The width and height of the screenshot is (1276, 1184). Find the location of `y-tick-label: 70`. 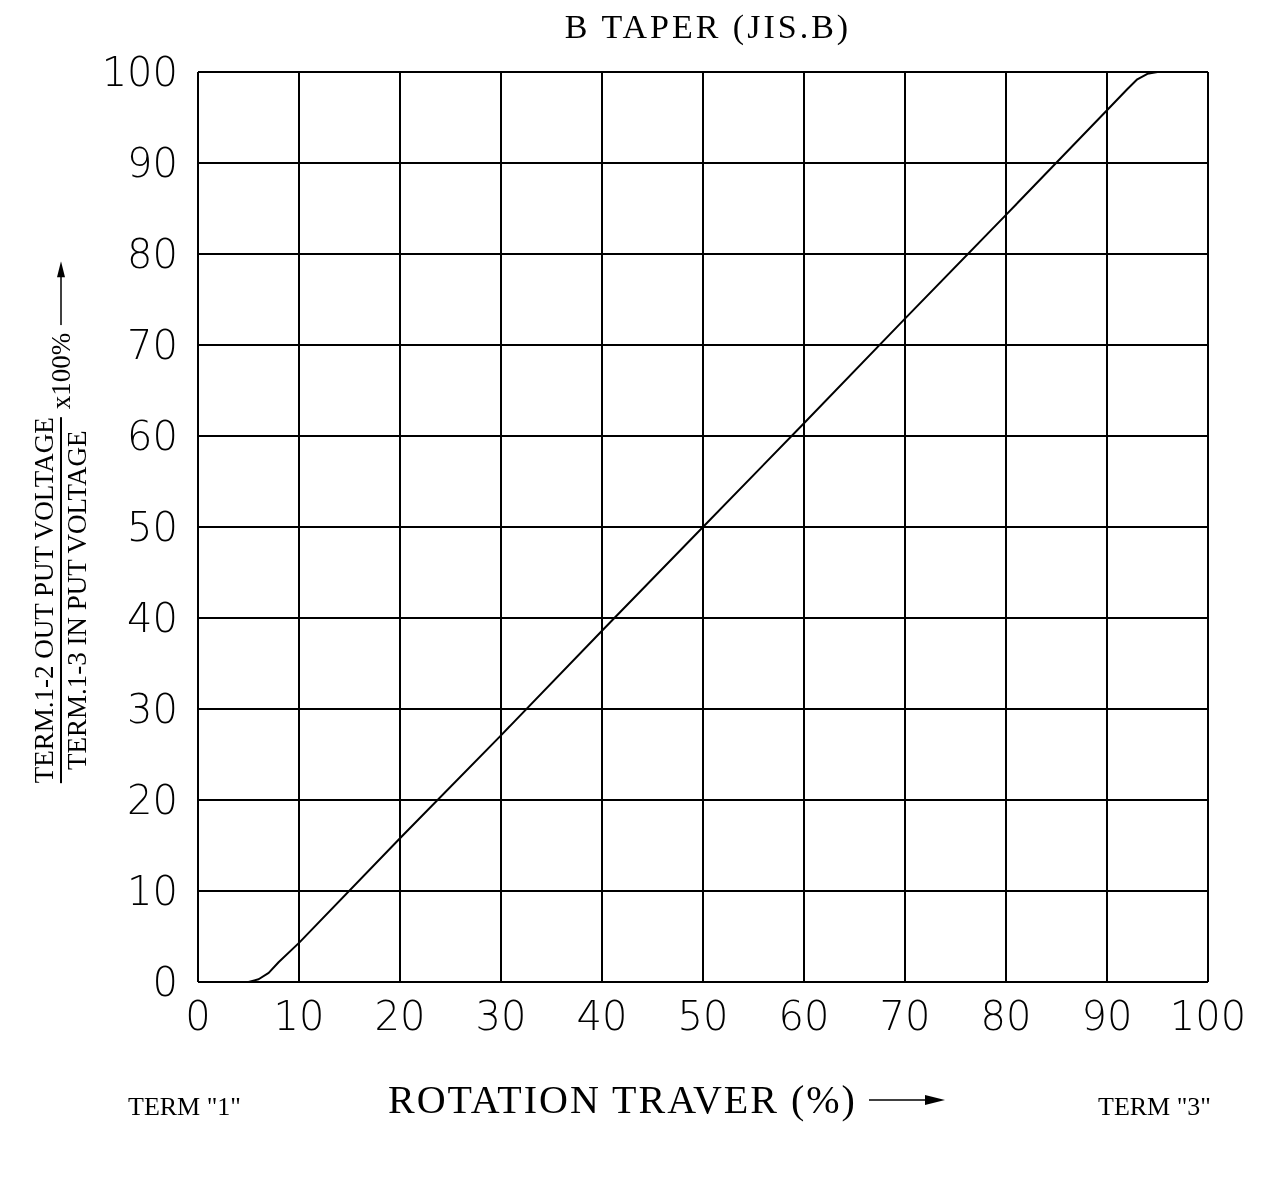

y-tick-label: 70 is located at coordinates (152, 345).